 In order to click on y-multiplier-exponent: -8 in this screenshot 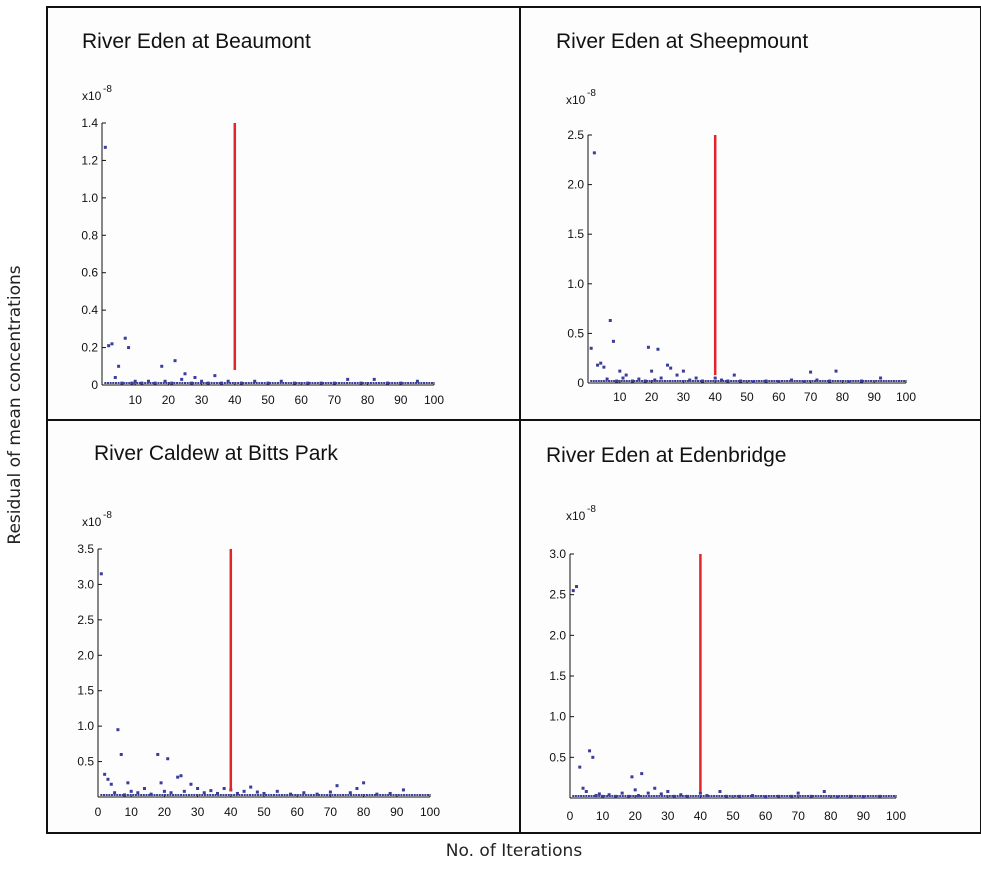, I will do `click(591, 93)`.